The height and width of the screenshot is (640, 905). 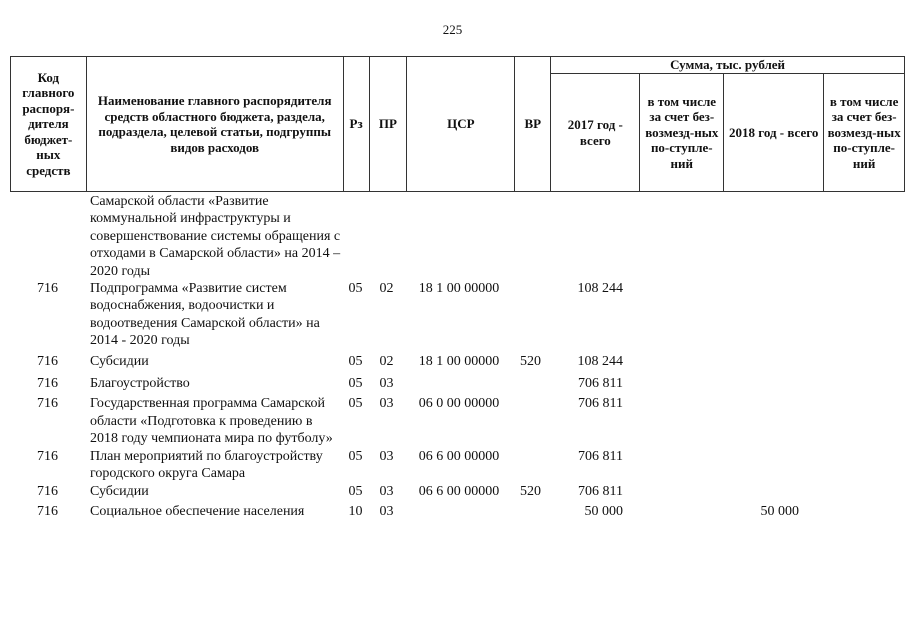 I want to click on header-2017: 2017 год - всего, so click(x=595, y=132).